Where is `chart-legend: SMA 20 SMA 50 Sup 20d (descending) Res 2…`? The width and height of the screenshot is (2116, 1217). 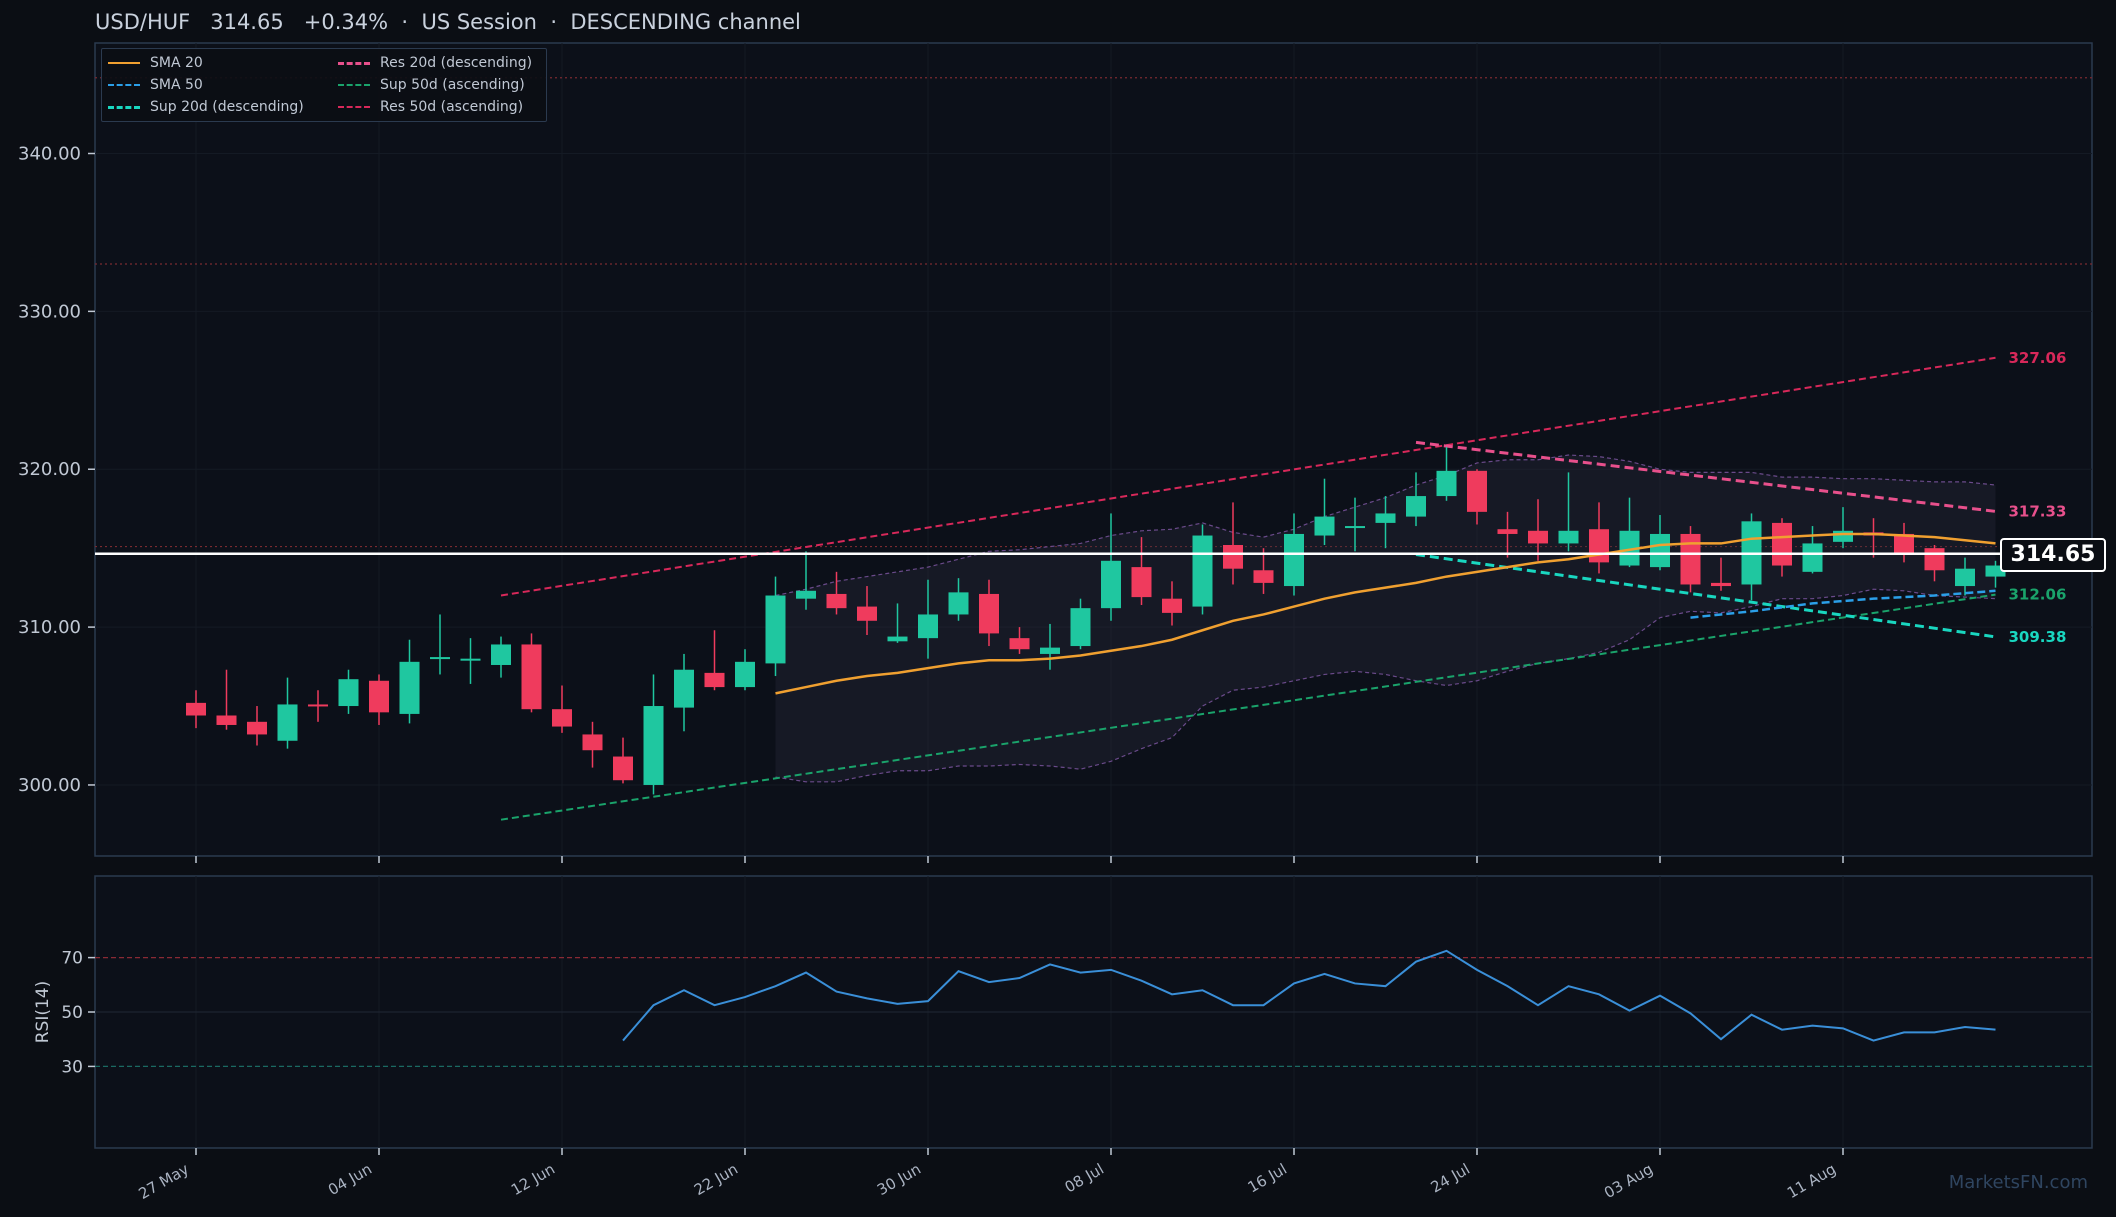
chart-legend: SMA 20 SMA 50 Sup 20d (descending) Res 2… is located at coordinates (324, 85).